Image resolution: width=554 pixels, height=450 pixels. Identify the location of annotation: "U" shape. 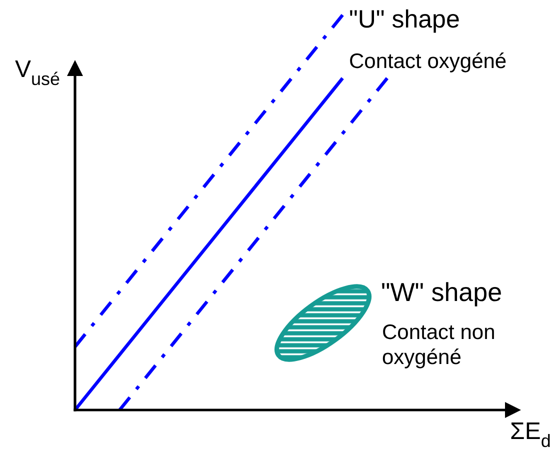
(404, 20).